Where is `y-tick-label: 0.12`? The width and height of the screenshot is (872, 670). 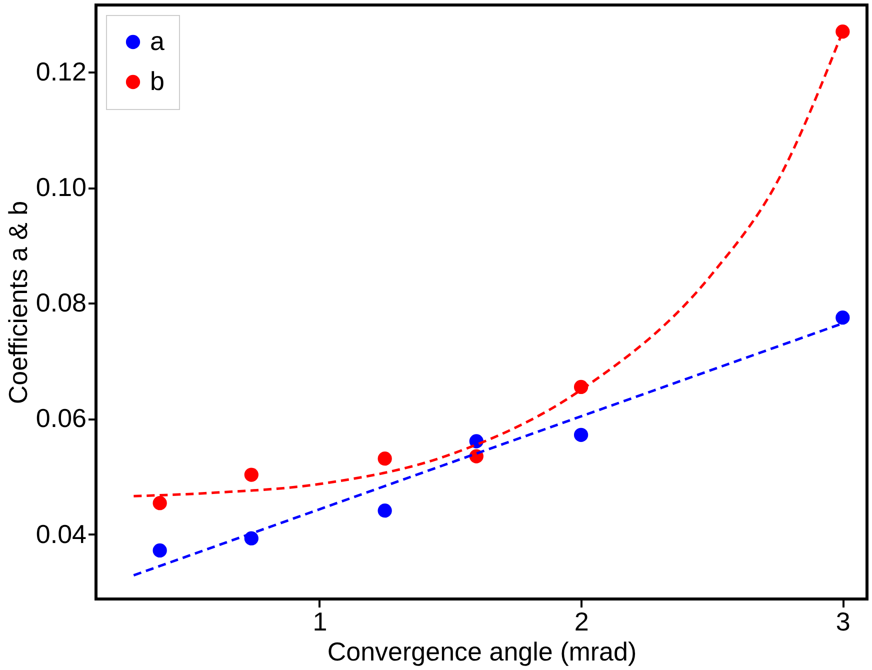
y-tick-label: 0.12 is located at coordinates (61, 71).